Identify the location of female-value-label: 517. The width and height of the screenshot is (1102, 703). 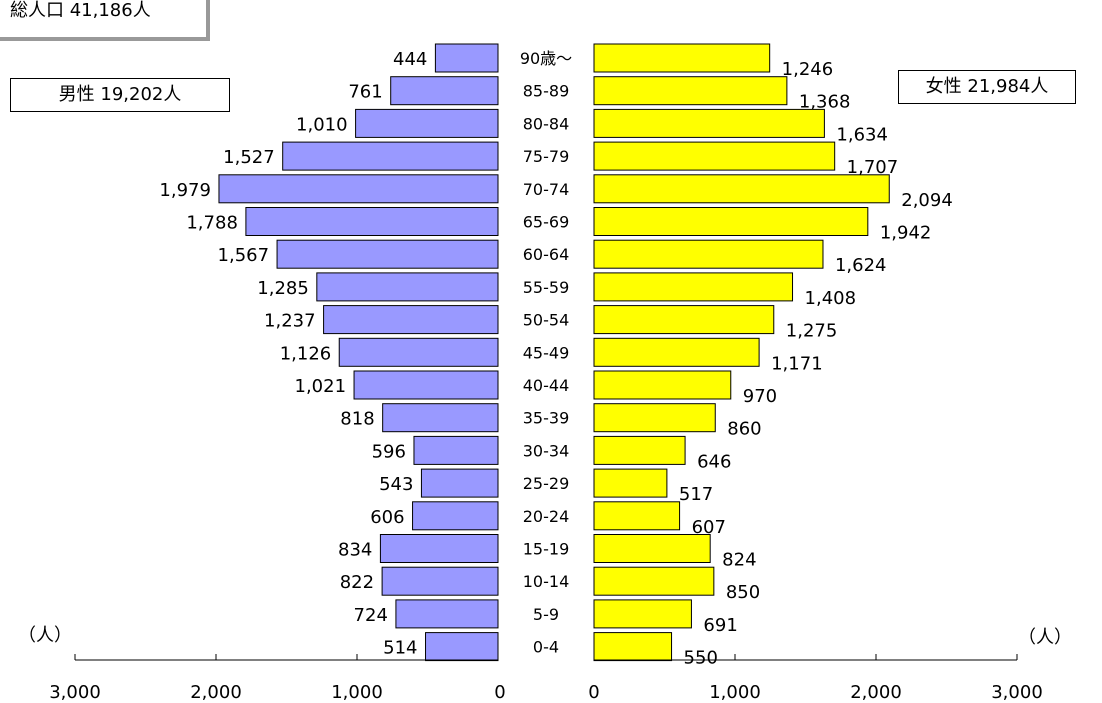
(696, 494).